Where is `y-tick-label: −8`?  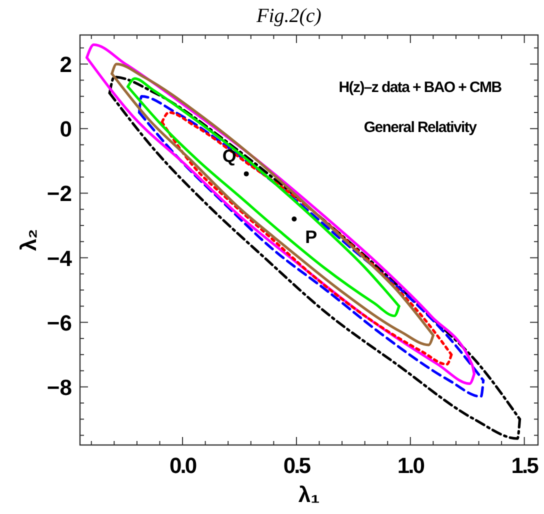
y-tick-label: −8 is located at coordinates (59, 387).